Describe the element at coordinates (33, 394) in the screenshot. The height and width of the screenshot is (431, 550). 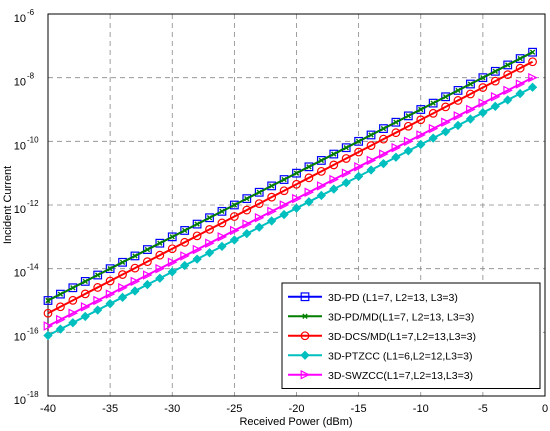
I see `y-tick-exponent: -18` at that location.